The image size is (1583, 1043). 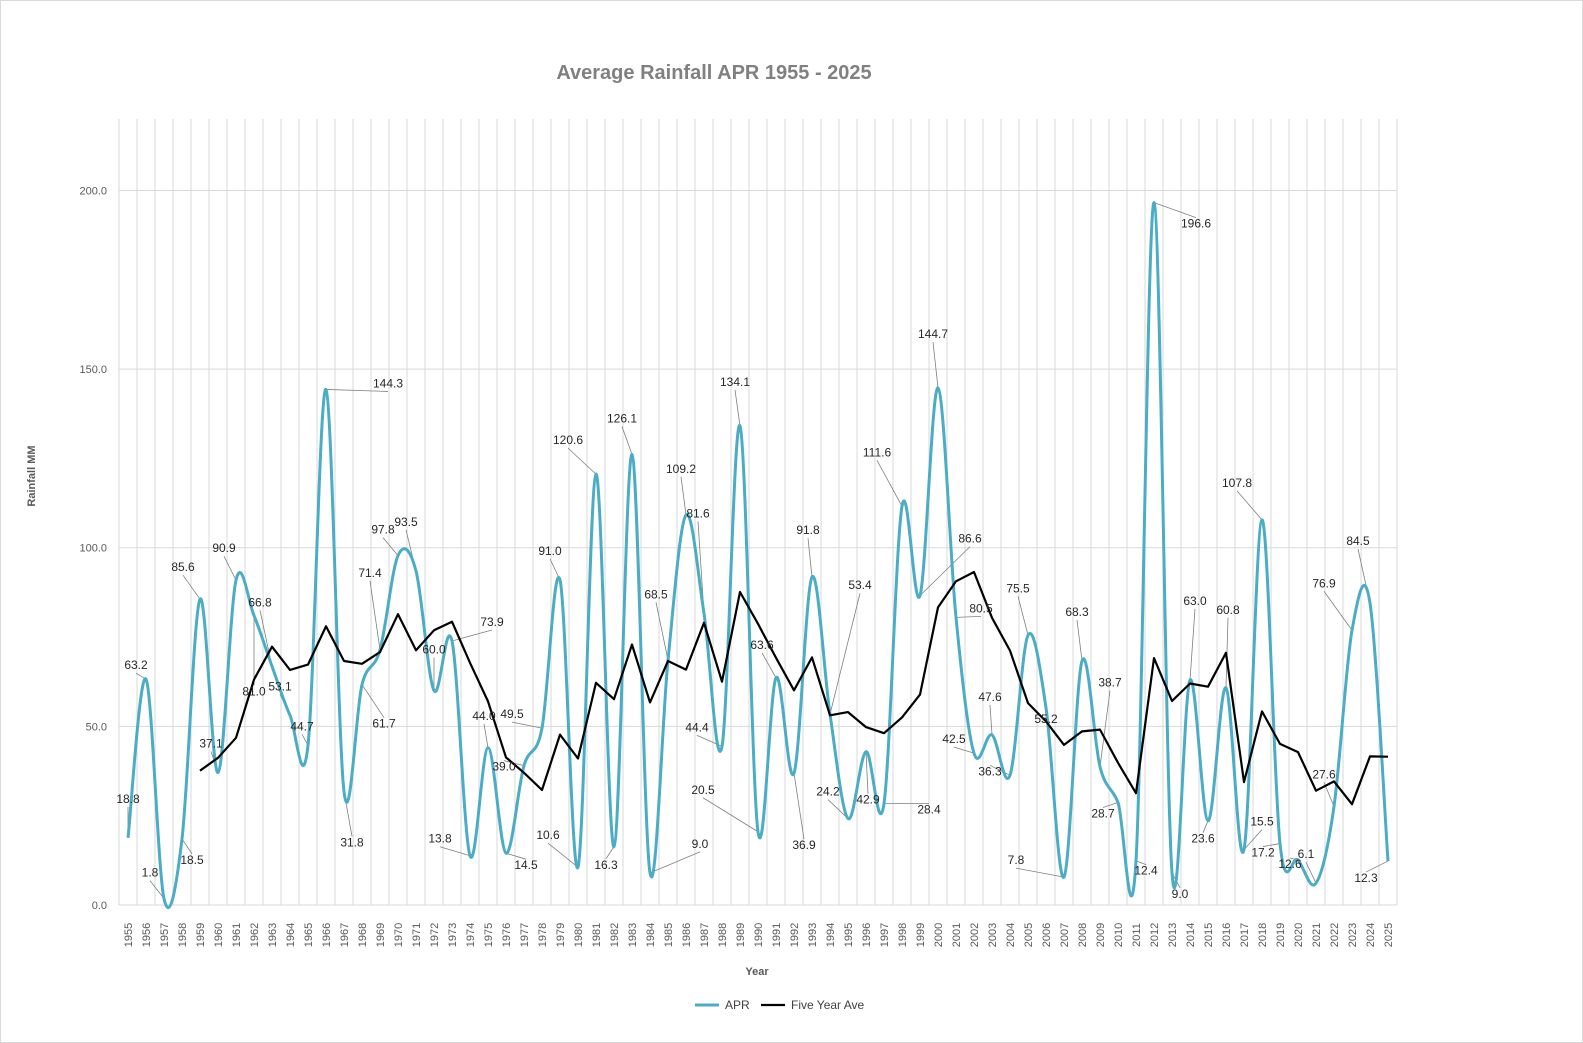 What do you see at coordinates (309, 935) in the screenshot?
I see `x-tick-label: 1965` at bounding box center [309, 935].